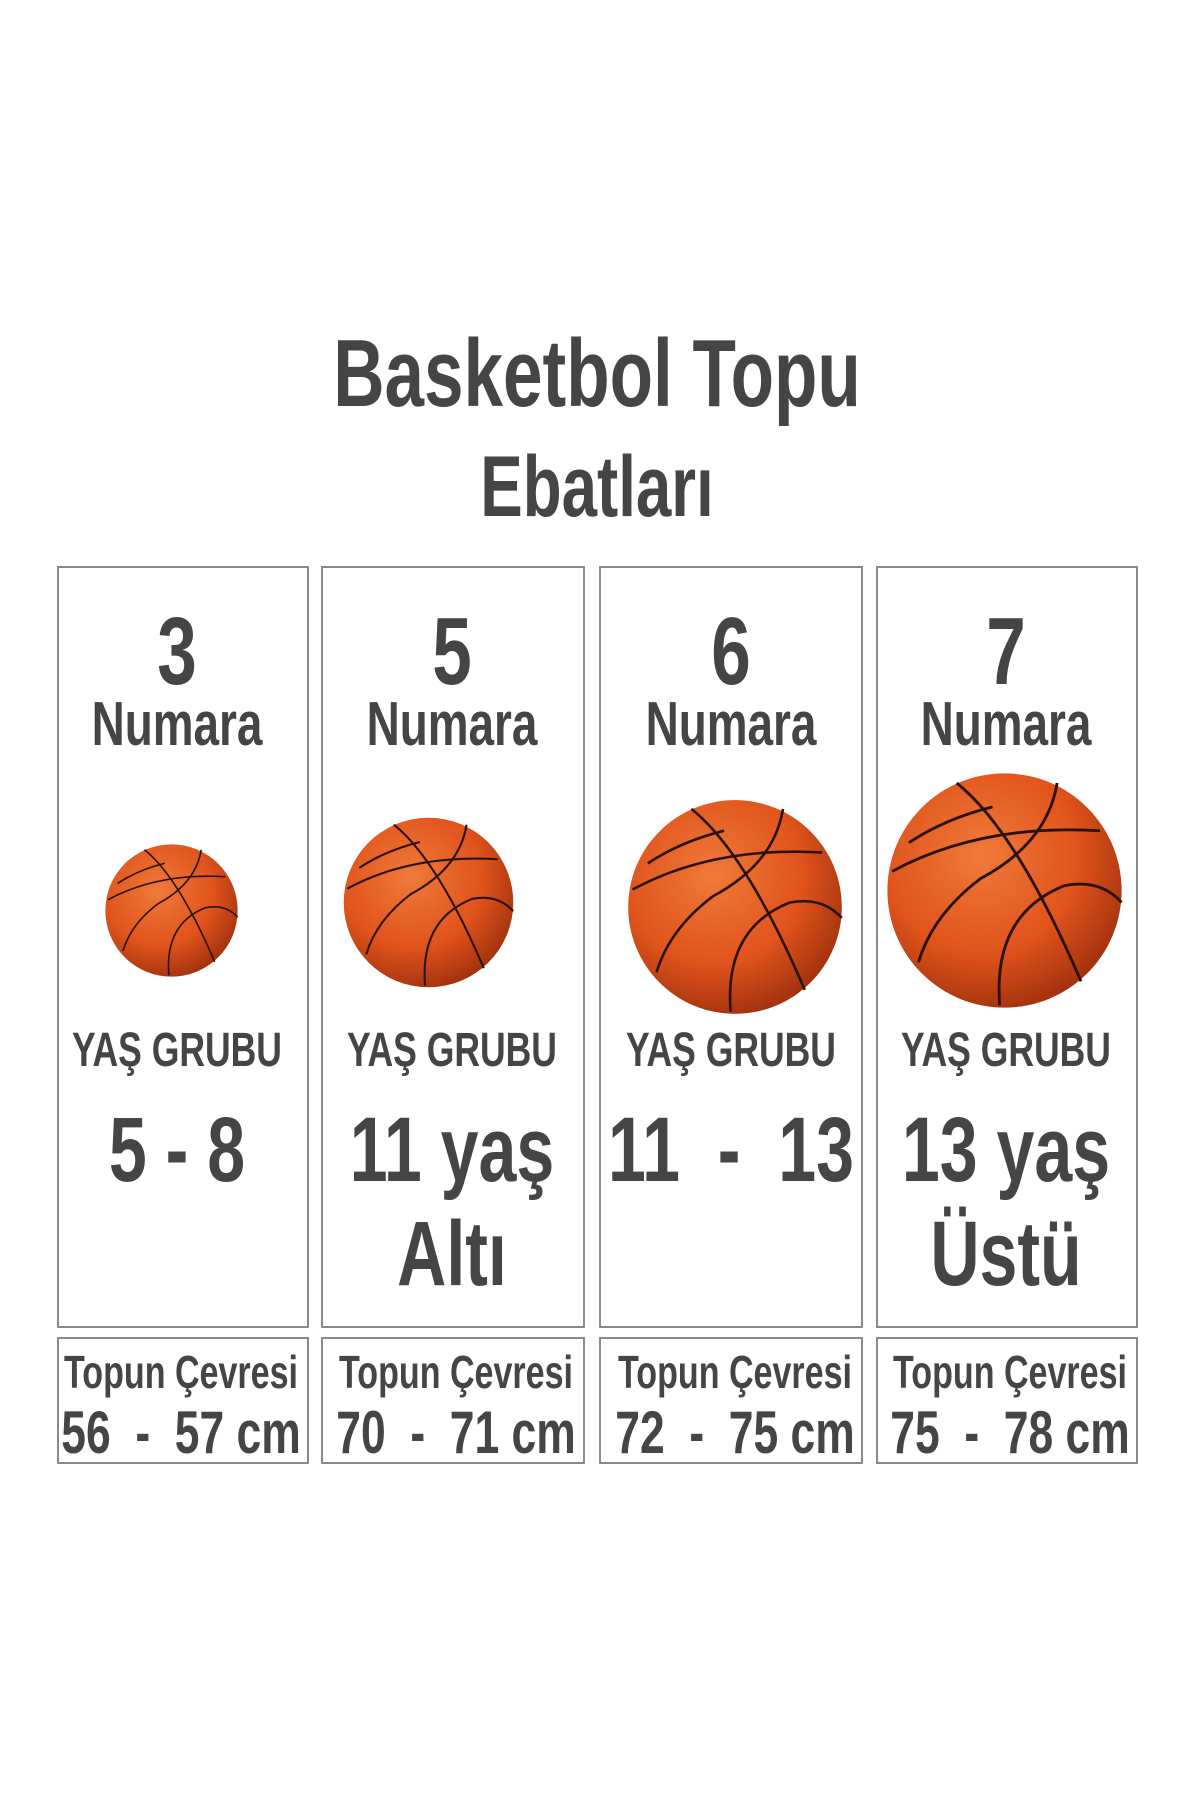  What do you see at coordinates (452, 1150) in the screenshot?
I see `age-range-line-1: 11 yaş` at bounding box center [452, 1150].